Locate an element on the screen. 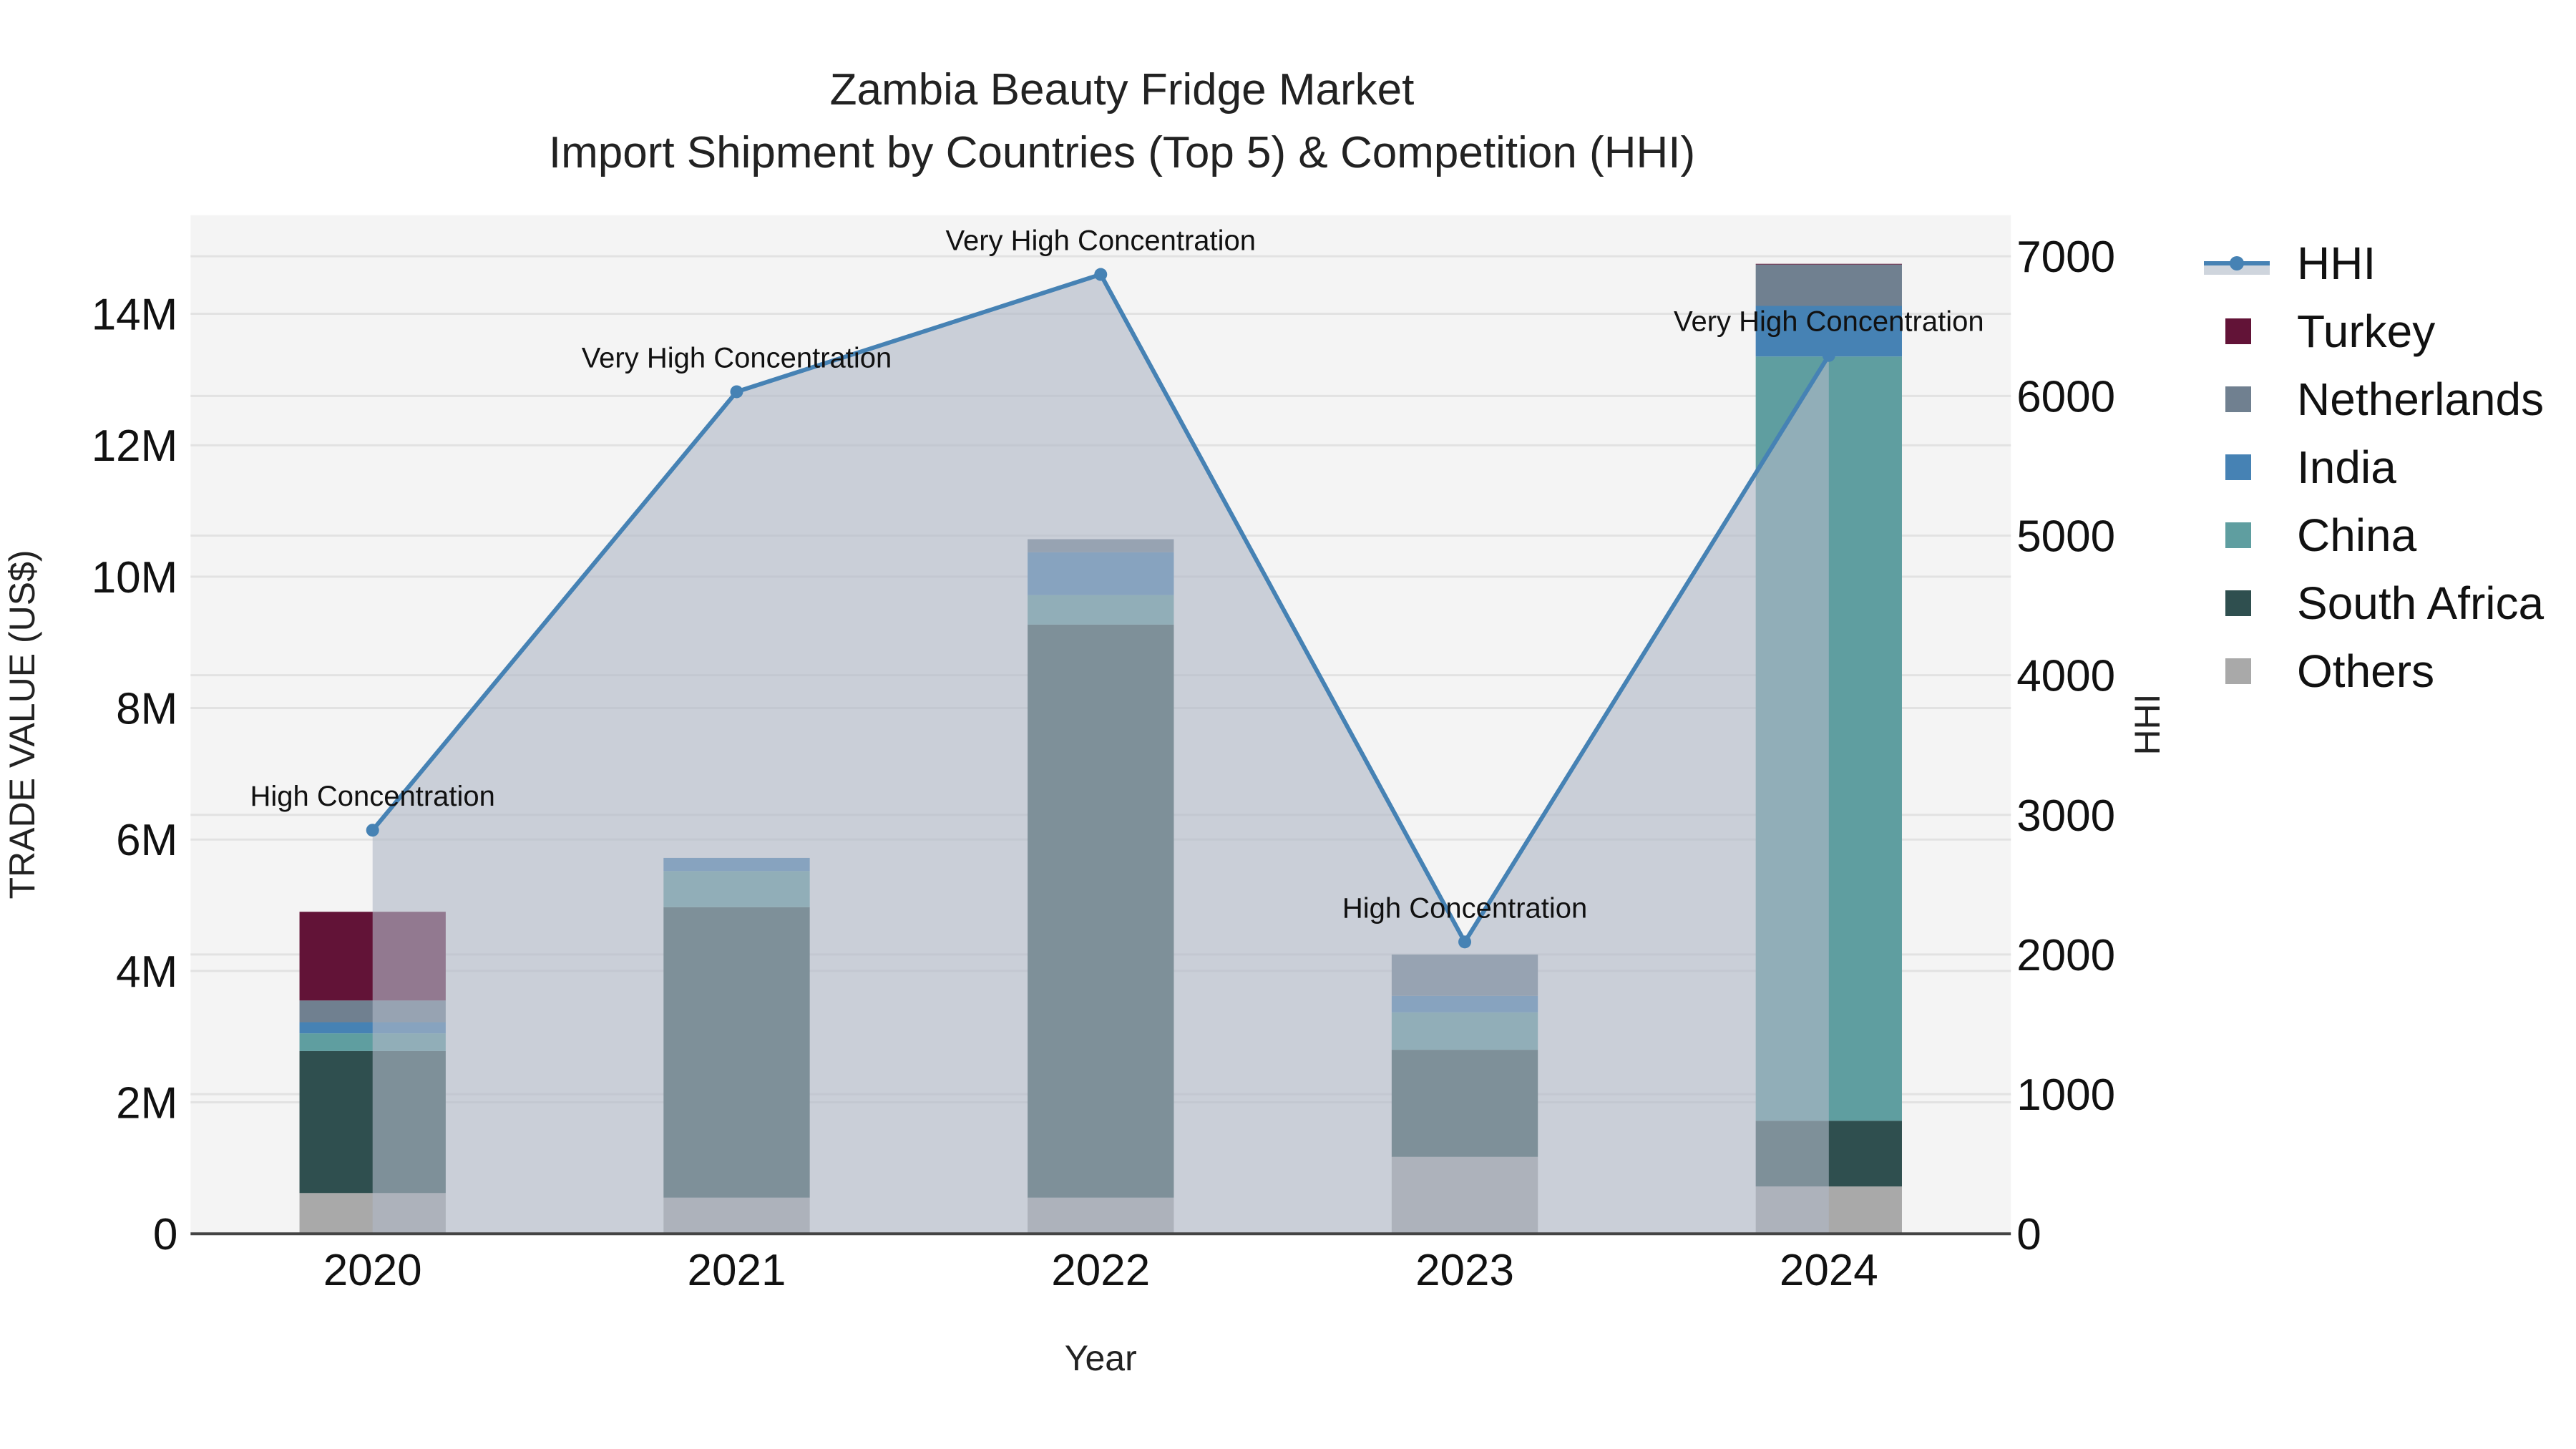  legend-label: India is located at coordinates (2346, 467).